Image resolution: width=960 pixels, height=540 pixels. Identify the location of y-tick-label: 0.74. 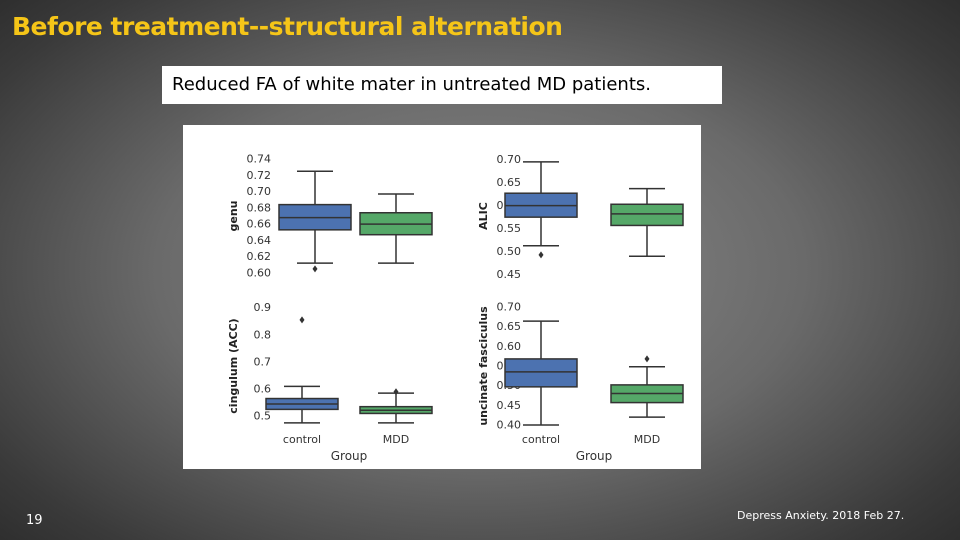
(259, 159).